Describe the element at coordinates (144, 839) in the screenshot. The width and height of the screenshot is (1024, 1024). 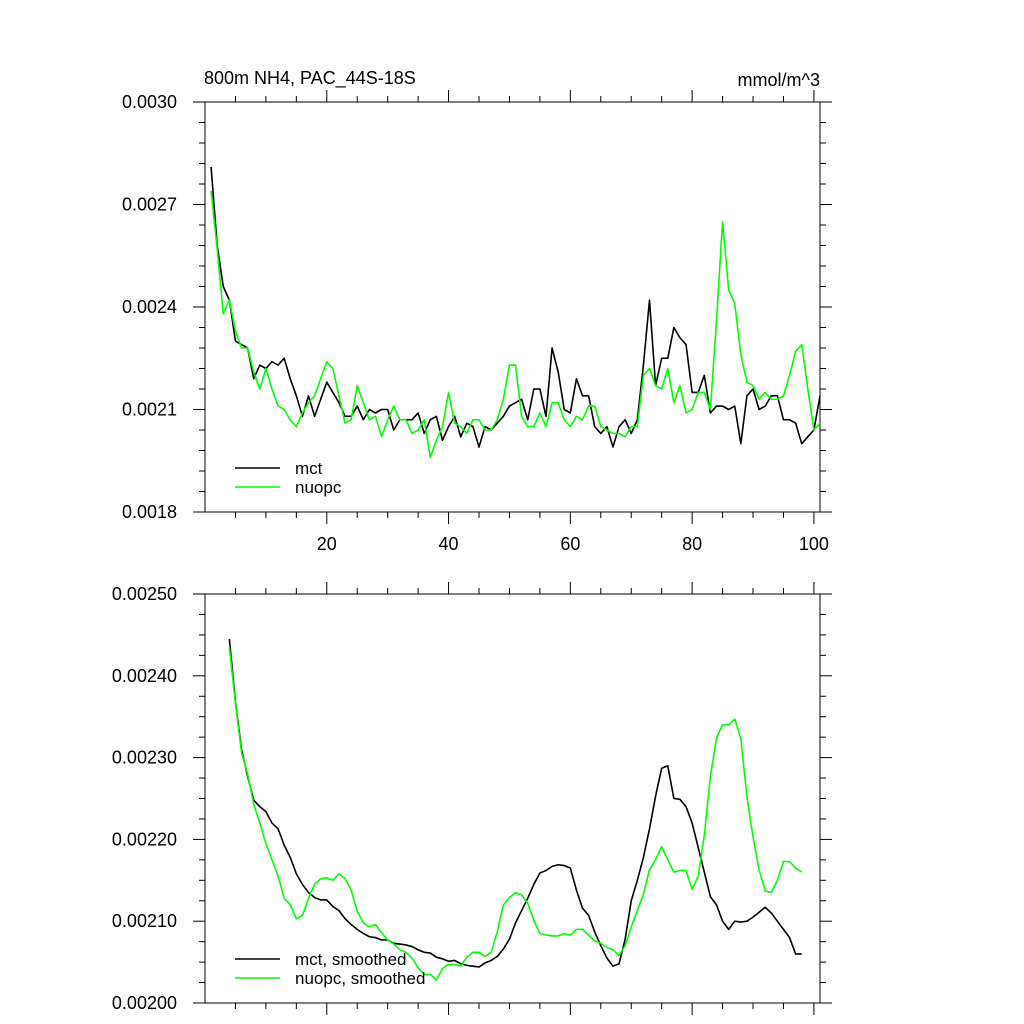
I see `y-tick-label: 0.00220` at that location.